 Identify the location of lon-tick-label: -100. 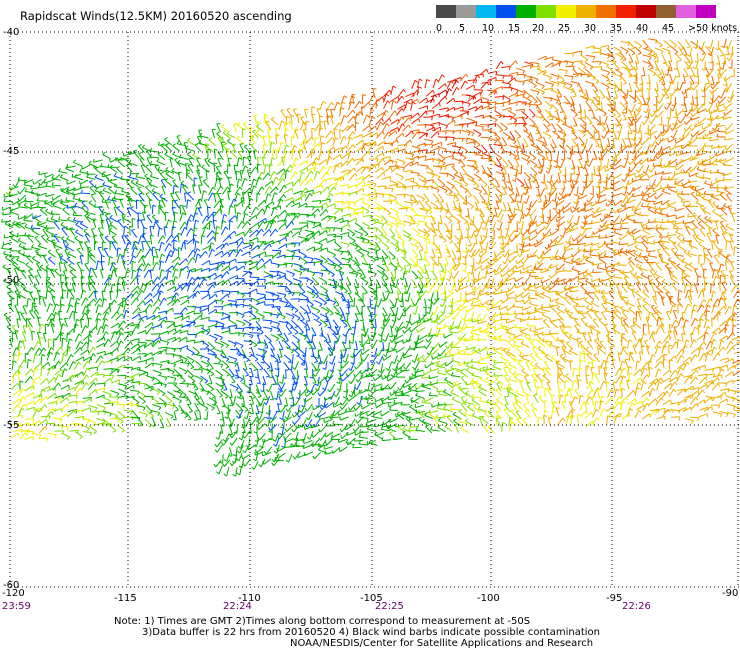
(488, 598).